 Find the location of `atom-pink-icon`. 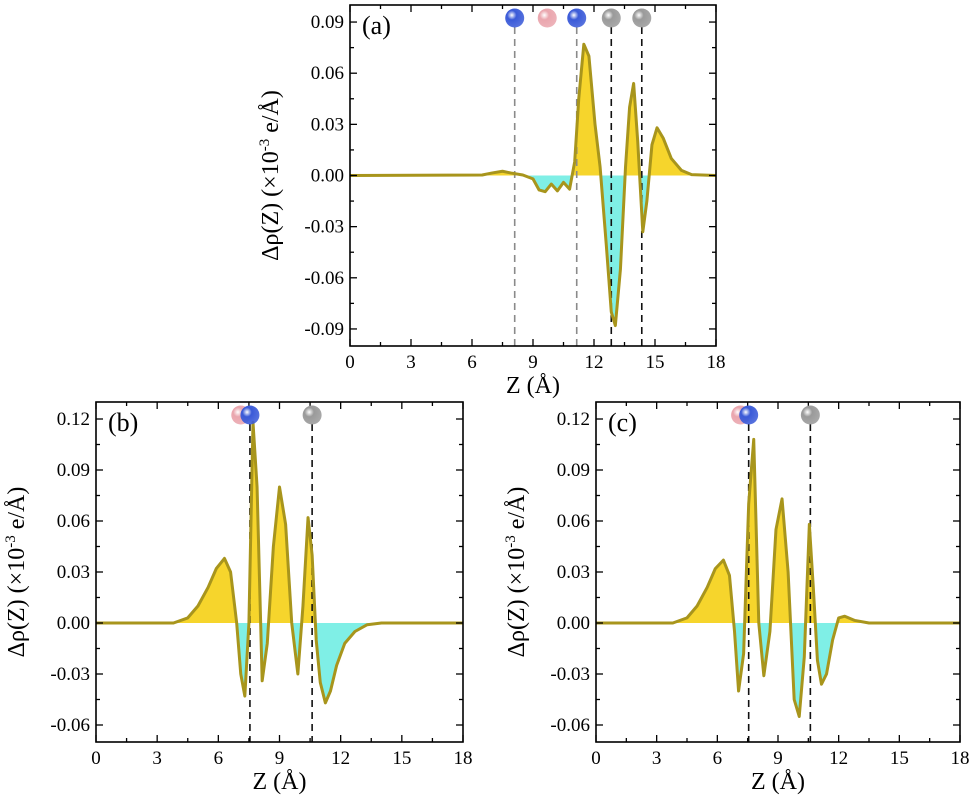

atom-pink-icon is located at coordinates (547, 18).